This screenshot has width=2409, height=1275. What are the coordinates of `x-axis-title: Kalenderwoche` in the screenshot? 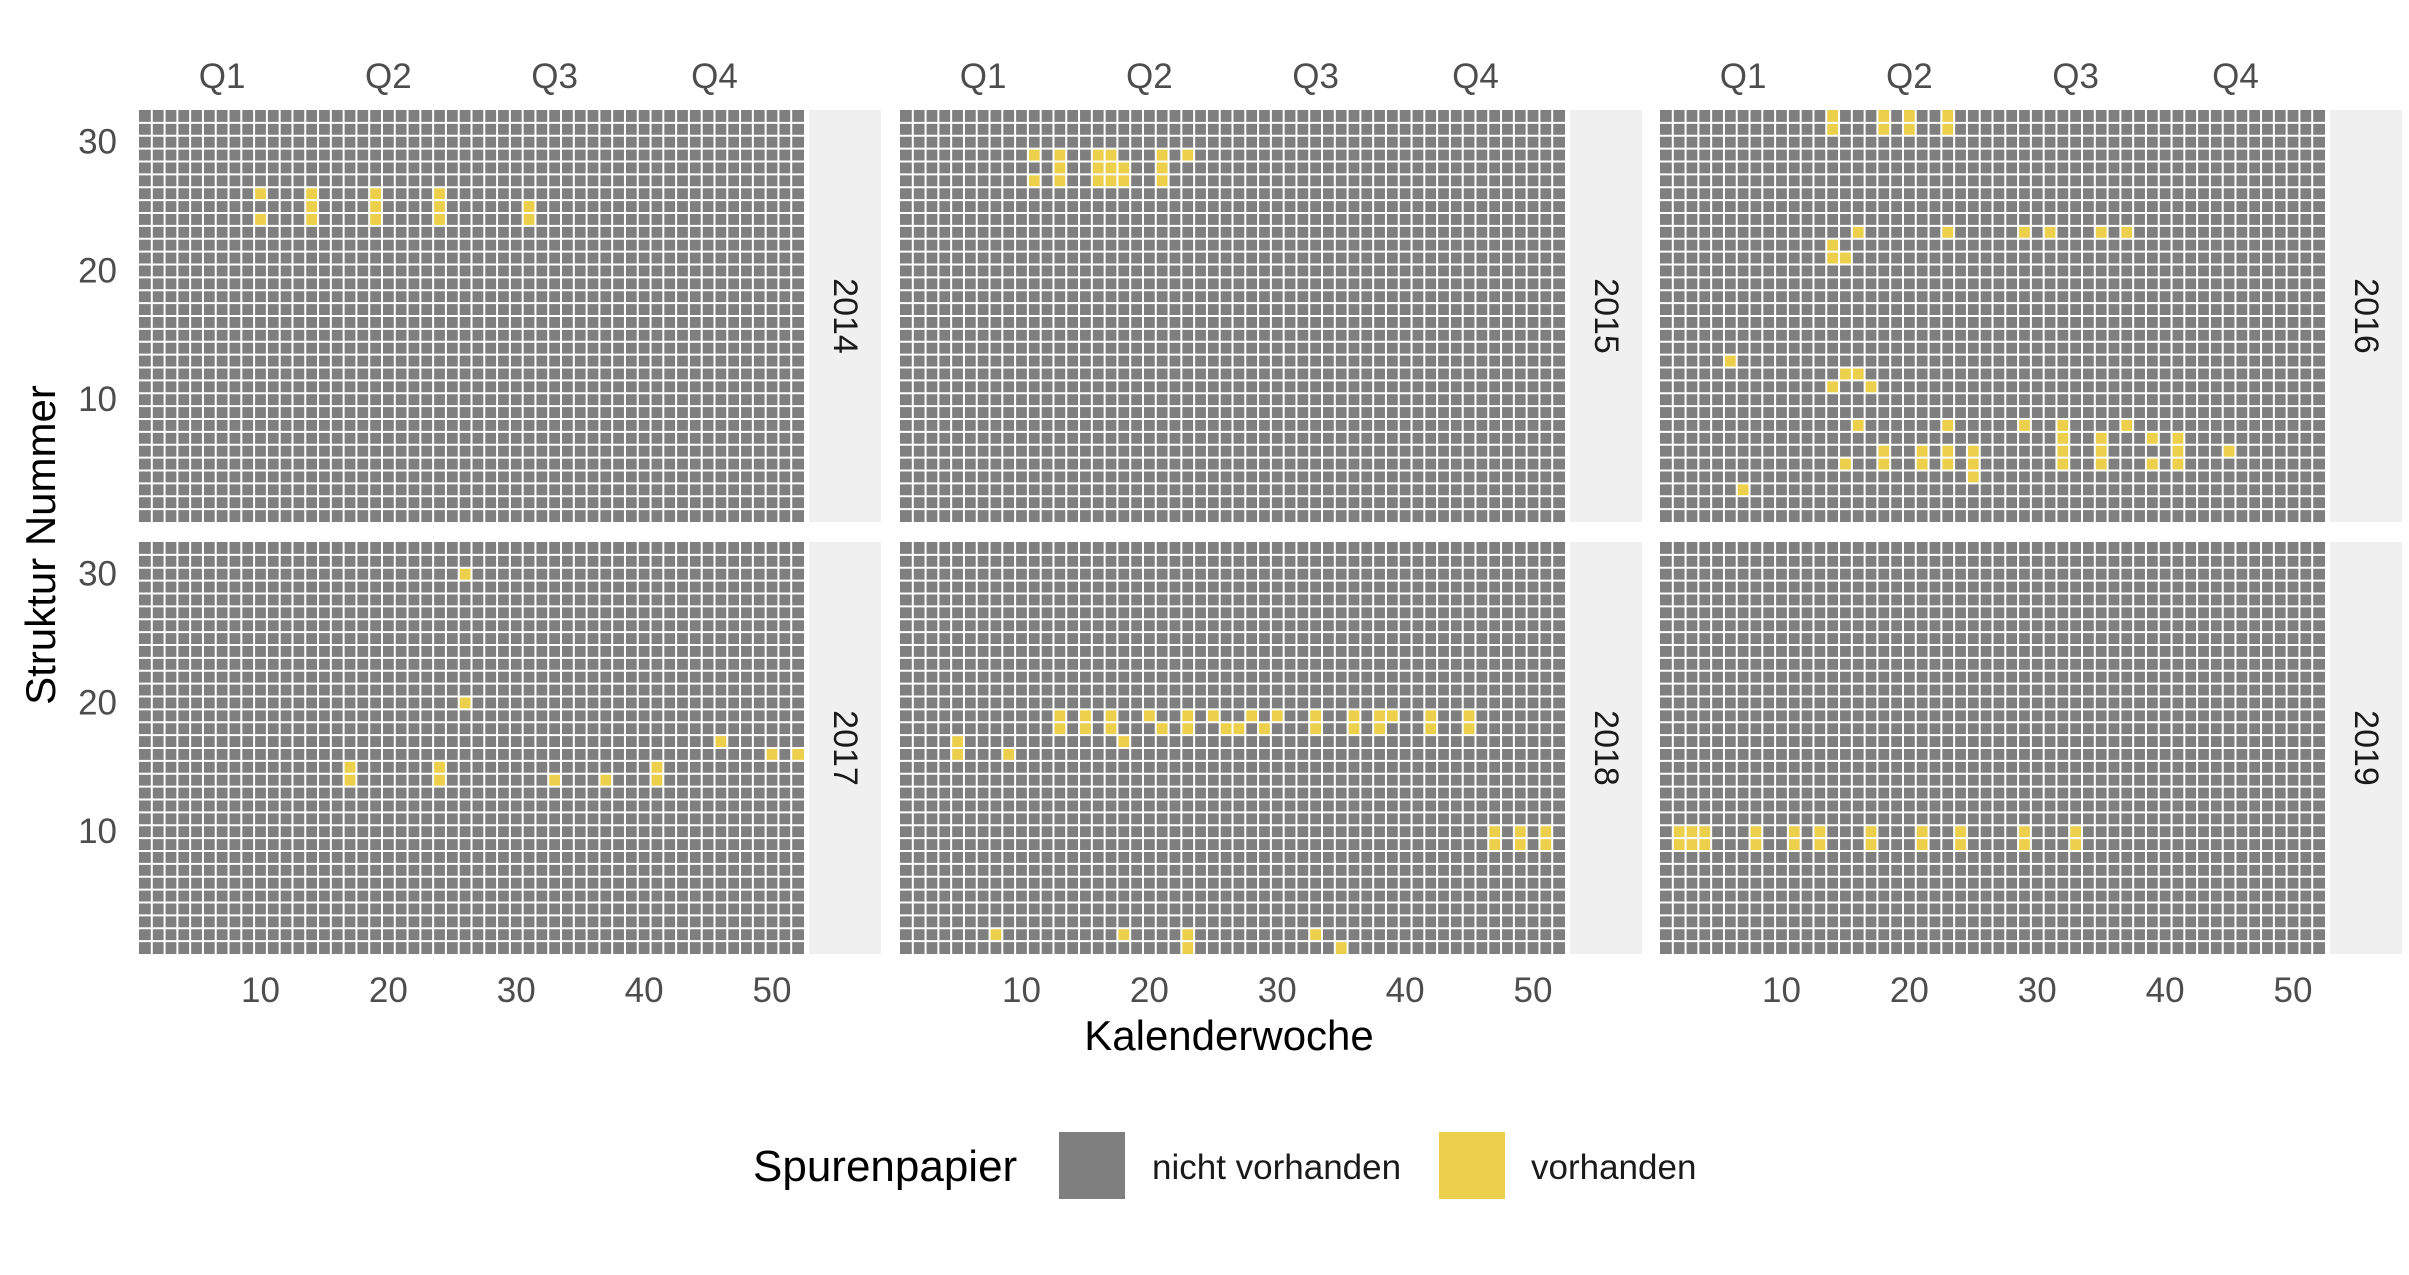 It's located at (1229, 1035).